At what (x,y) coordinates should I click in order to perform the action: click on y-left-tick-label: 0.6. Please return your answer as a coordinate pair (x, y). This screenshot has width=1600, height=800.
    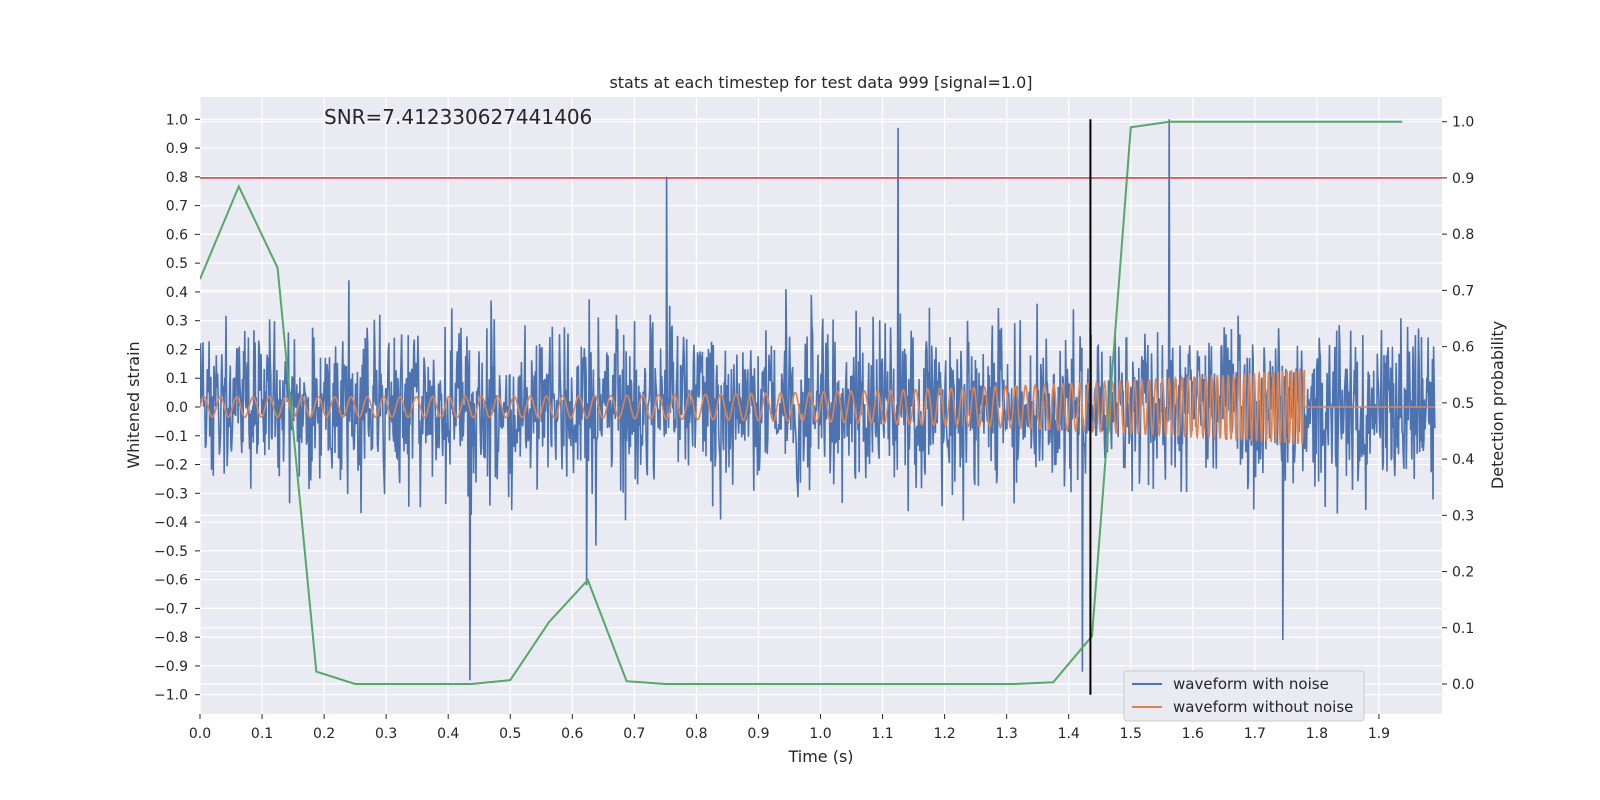
    Looking at the image, I should click on (177, 235).